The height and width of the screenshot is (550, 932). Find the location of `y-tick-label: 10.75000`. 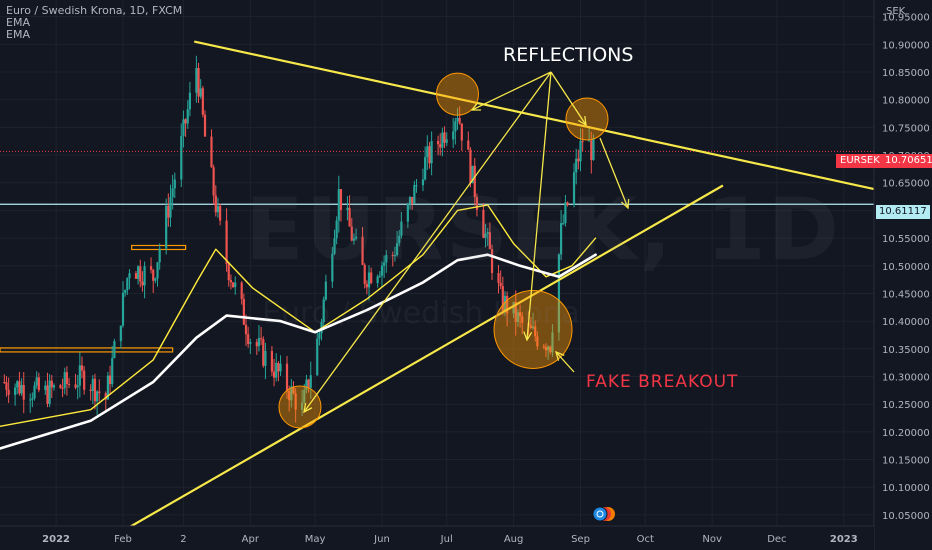

y-tick-label: 10.75000 is located at coordinates (906, 128).